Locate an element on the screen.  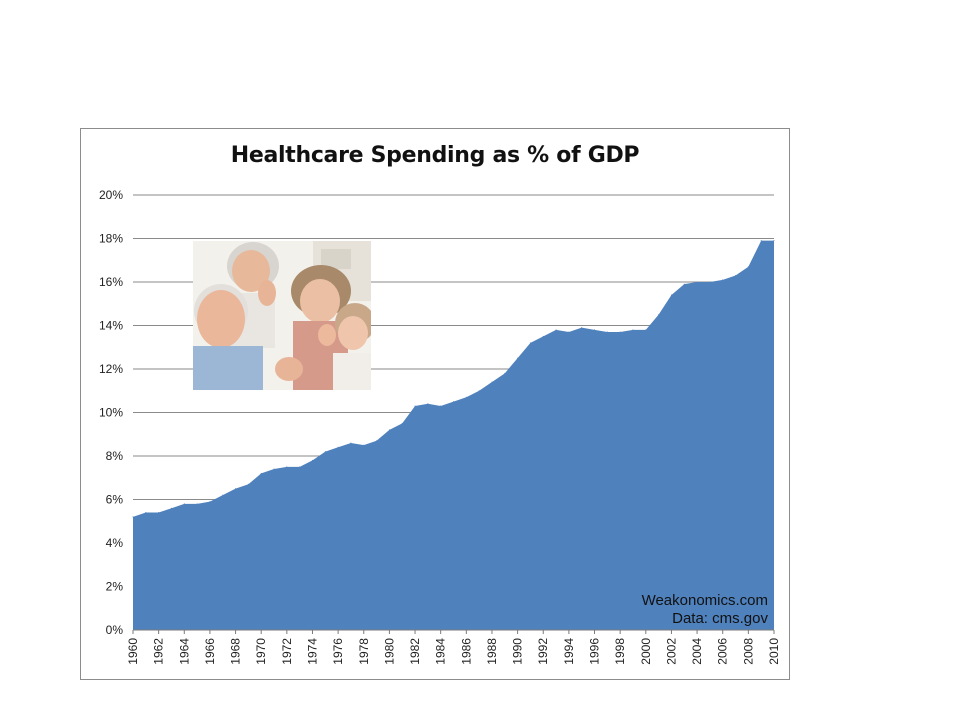
x-tick-label: 1974 is located at coordinates (312, 651).